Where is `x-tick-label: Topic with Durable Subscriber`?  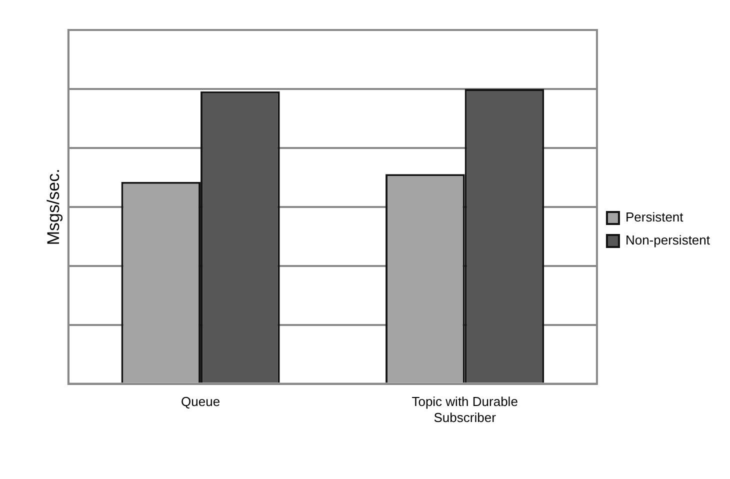 x-tick-label: Topic with Durable Subscriber is located at coordinates (465, 409).